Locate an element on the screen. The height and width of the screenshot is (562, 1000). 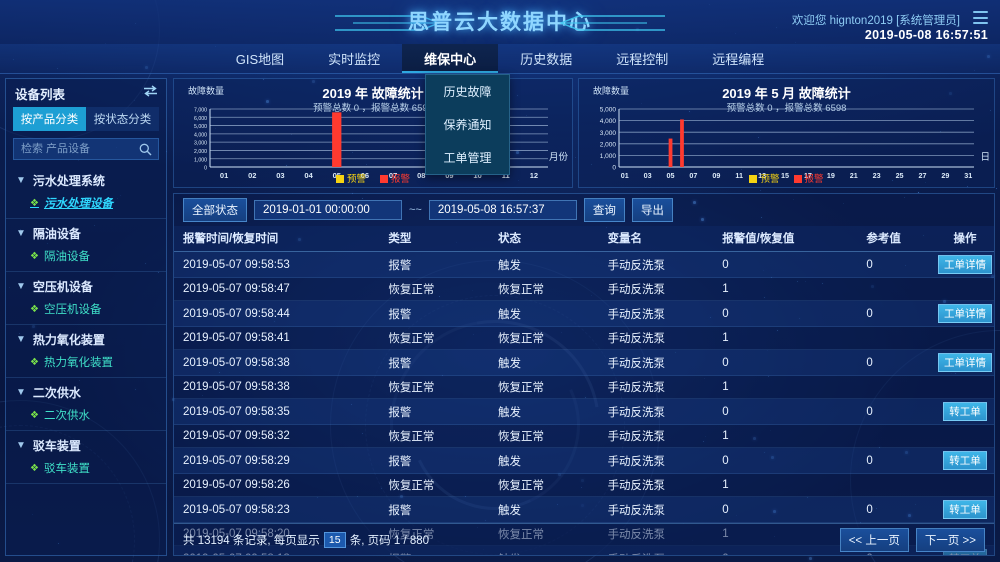
leaf-icon: ❖ is located at coordinates (34, 309).